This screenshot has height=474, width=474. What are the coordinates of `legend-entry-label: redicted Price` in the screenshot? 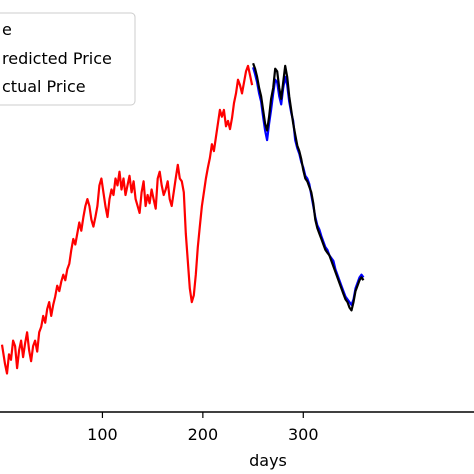 It's located at (57, 58).